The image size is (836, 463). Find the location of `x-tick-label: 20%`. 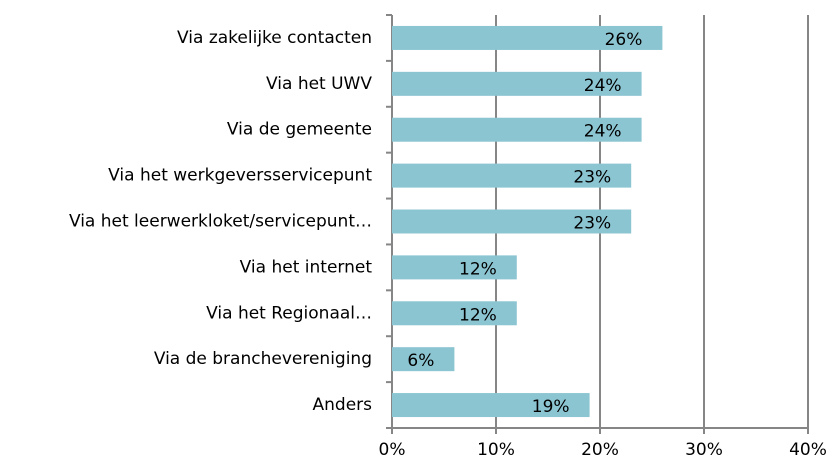

x-tick-label: 20% is located at coordinates (600, 450).